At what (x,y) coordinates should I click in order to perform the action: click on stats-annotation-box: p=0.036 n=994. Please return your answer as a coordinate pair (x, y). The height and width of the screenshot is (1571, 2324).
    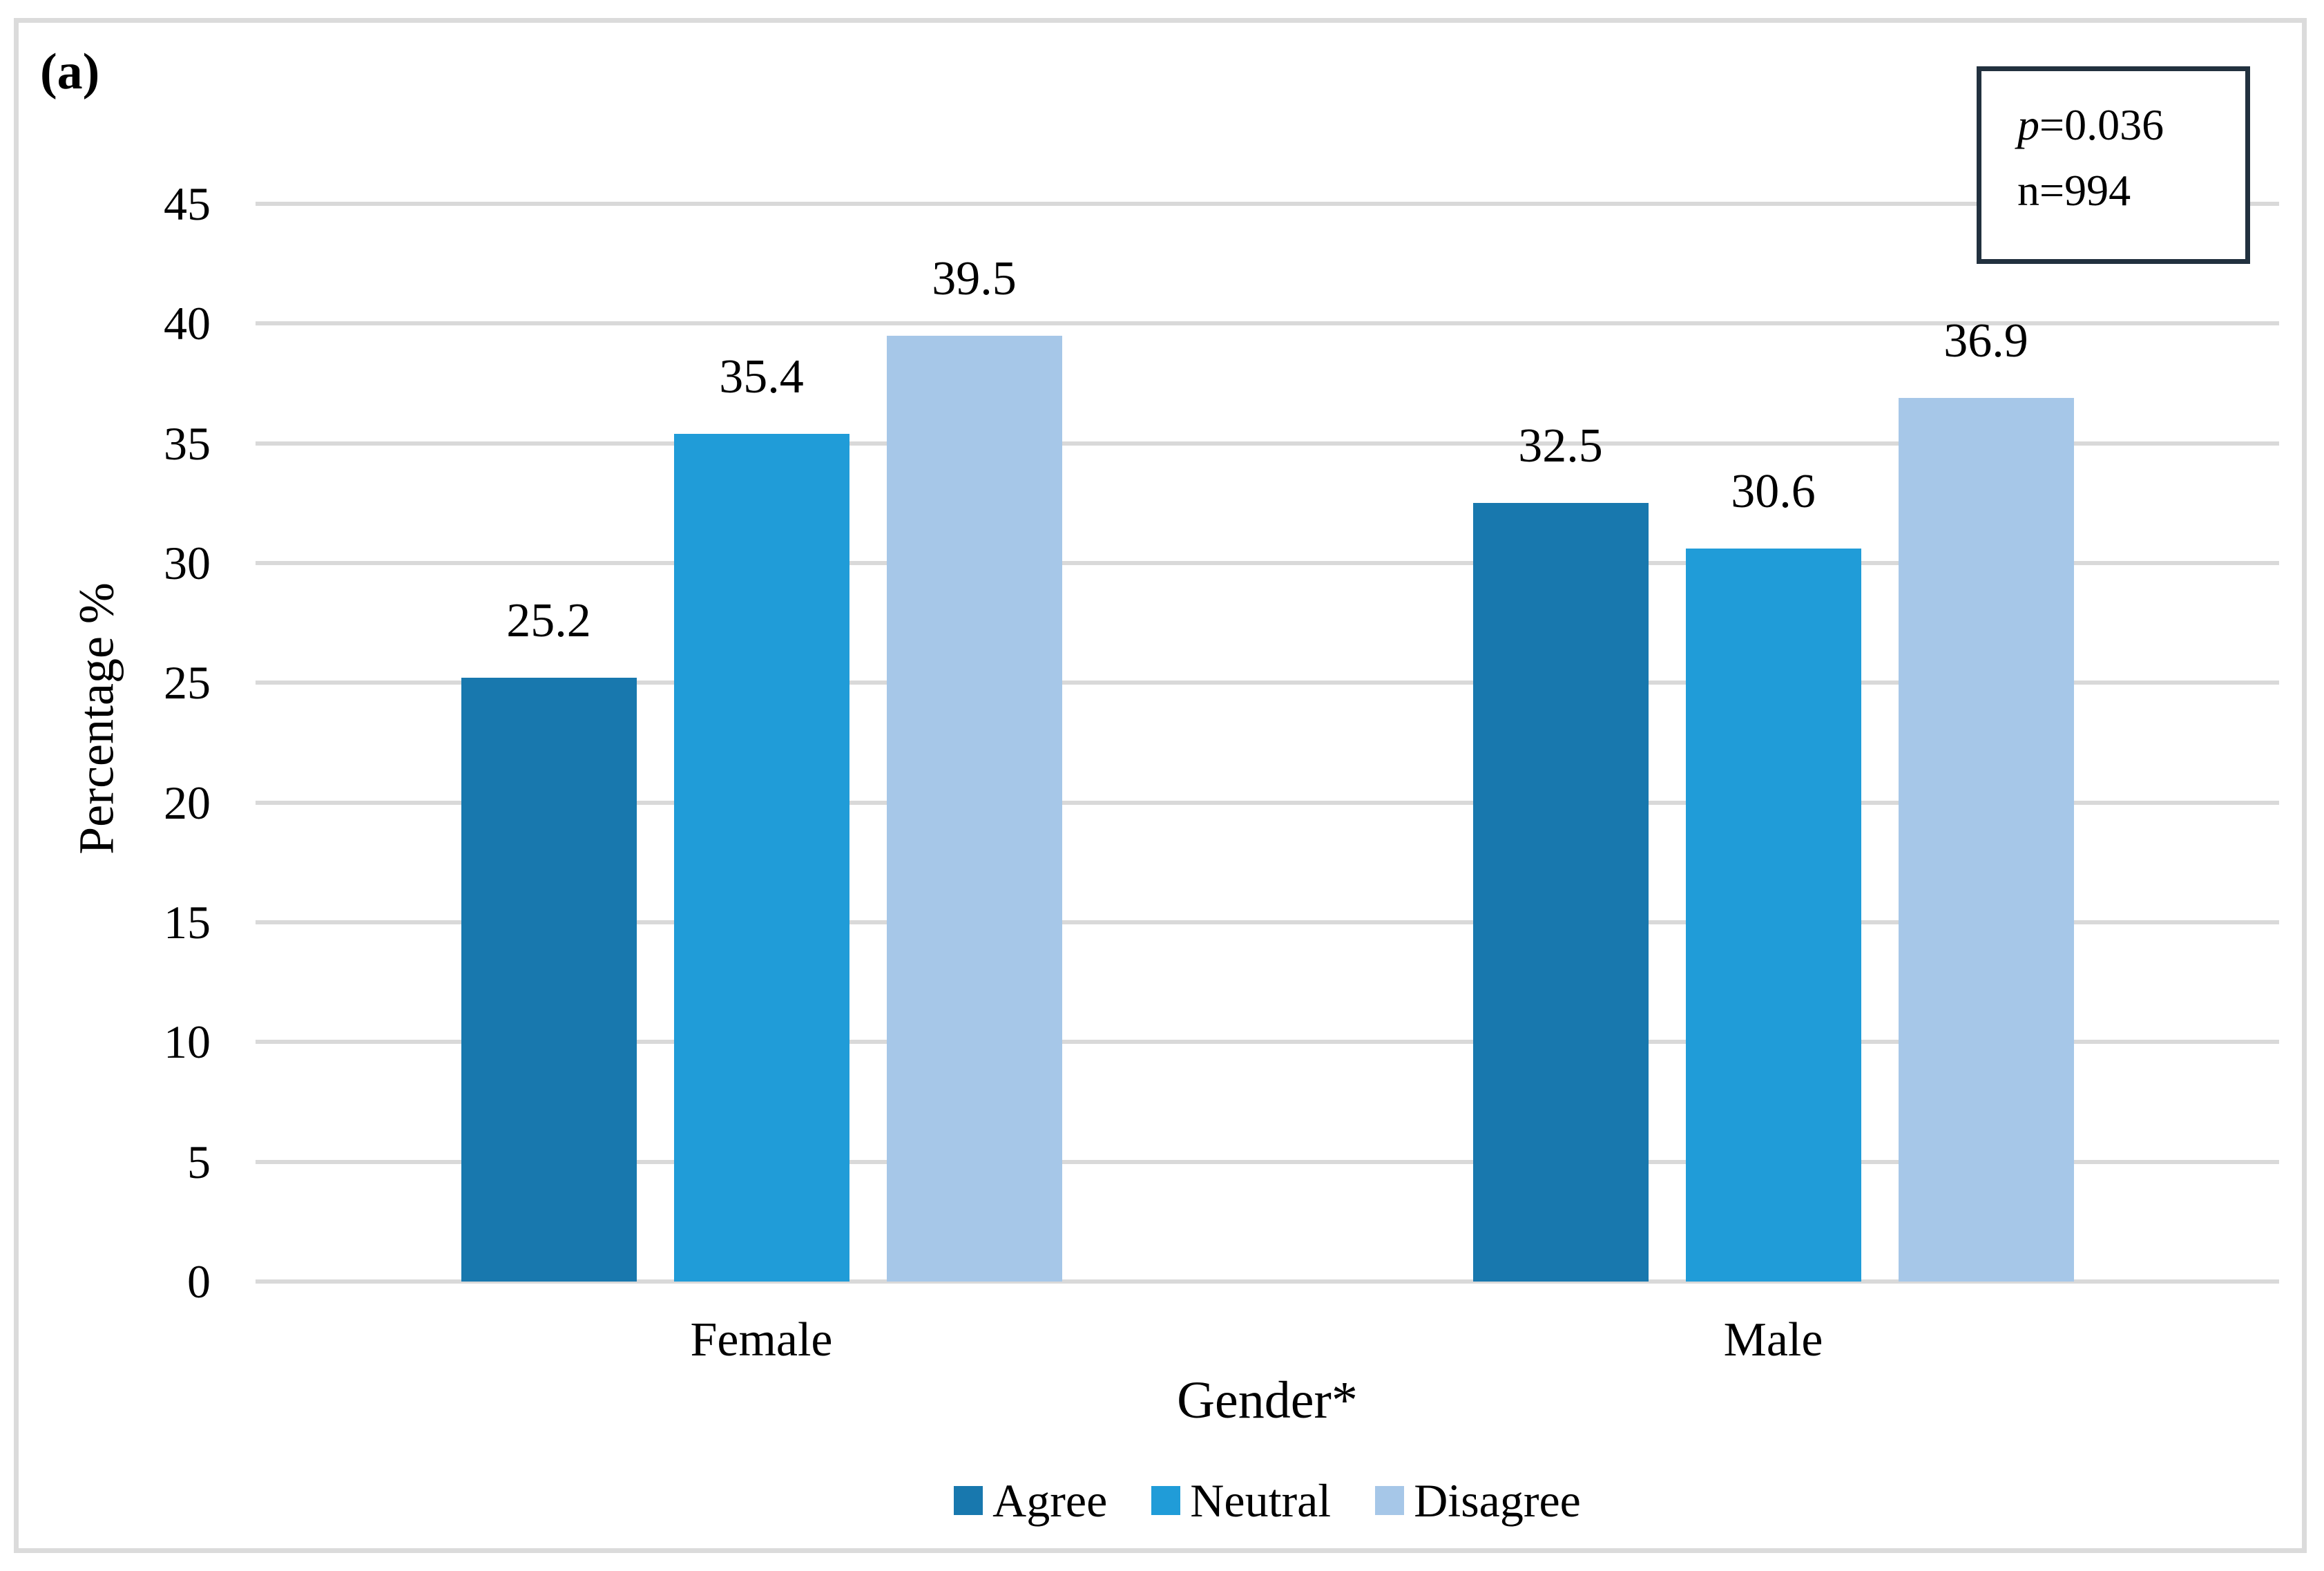
    Looking at the image, I should click on (2113, 165).